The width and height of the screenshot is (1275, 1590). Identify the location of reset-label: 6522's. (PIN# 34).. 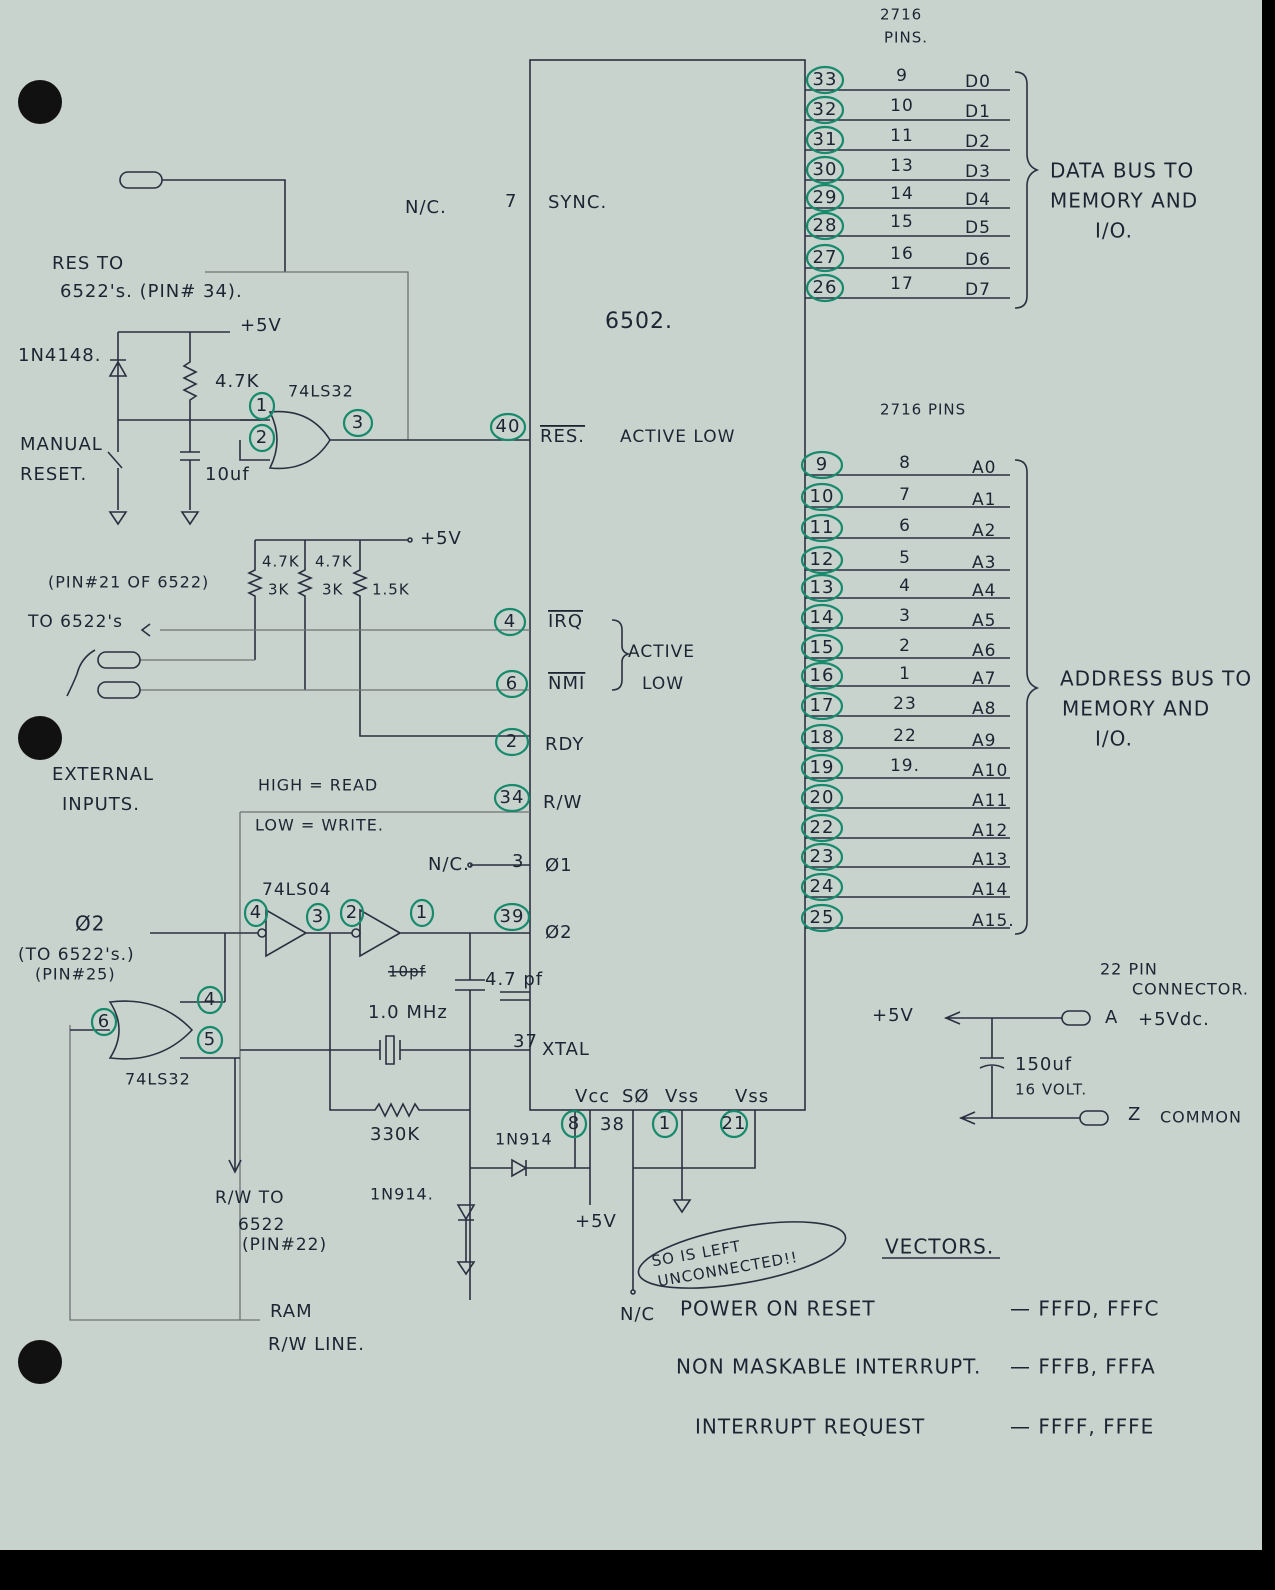
(151, 291).